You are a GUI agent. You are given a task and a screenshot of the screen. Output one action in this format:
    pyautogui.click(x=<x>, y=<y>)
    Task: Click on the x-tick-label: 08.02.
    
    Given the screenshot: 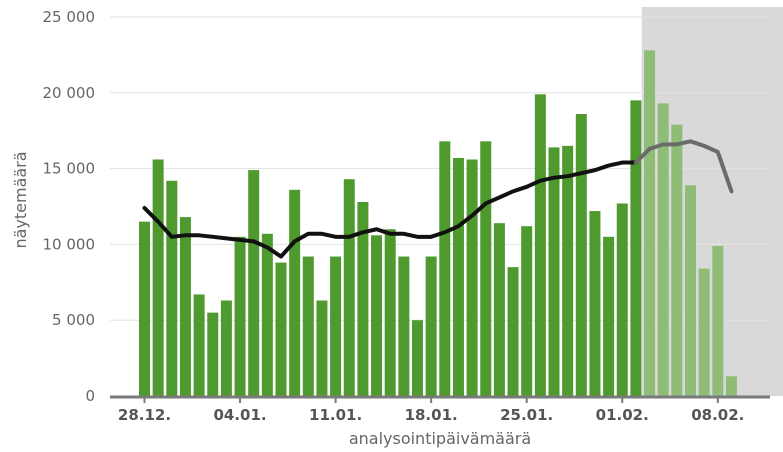 What is the action you would take?
    pyautogui.click(x=717, y=415)
    